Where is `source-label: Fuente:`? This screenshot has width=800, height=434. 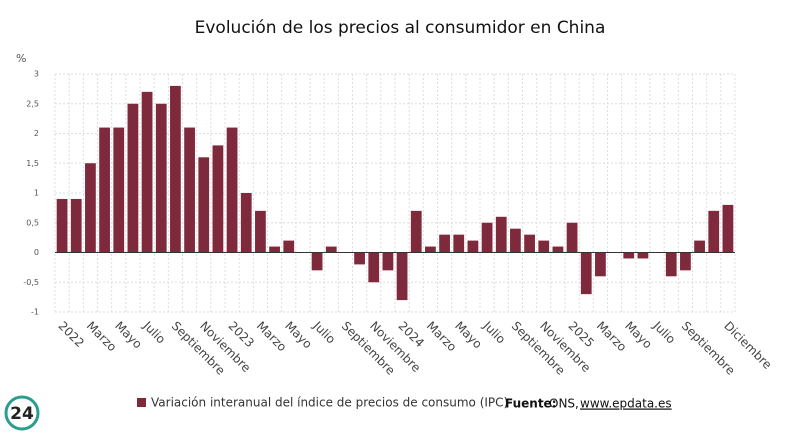 source-label: Fuente: is located at coordinates (531, 404).